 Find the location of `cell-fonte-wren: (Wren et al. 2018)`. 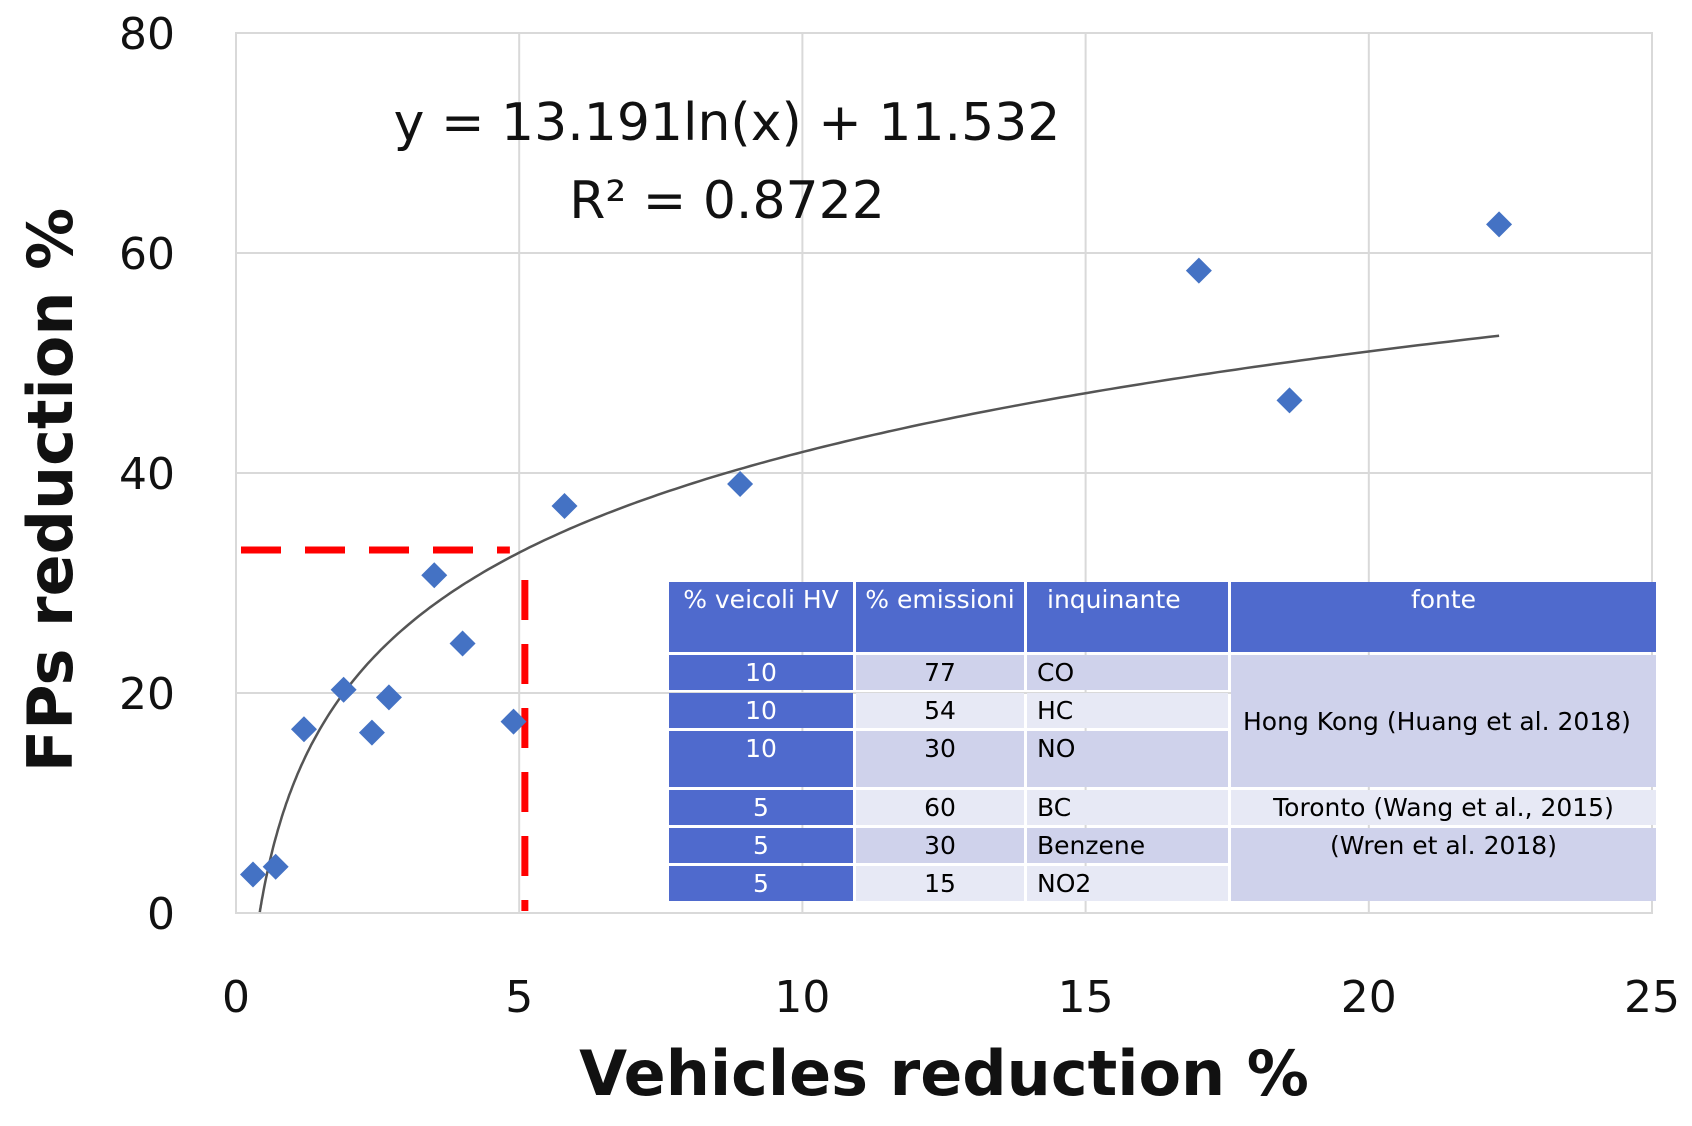

cell-fonte-wren: (Wren et al. 2018) is located at coordinates (1443, 864).